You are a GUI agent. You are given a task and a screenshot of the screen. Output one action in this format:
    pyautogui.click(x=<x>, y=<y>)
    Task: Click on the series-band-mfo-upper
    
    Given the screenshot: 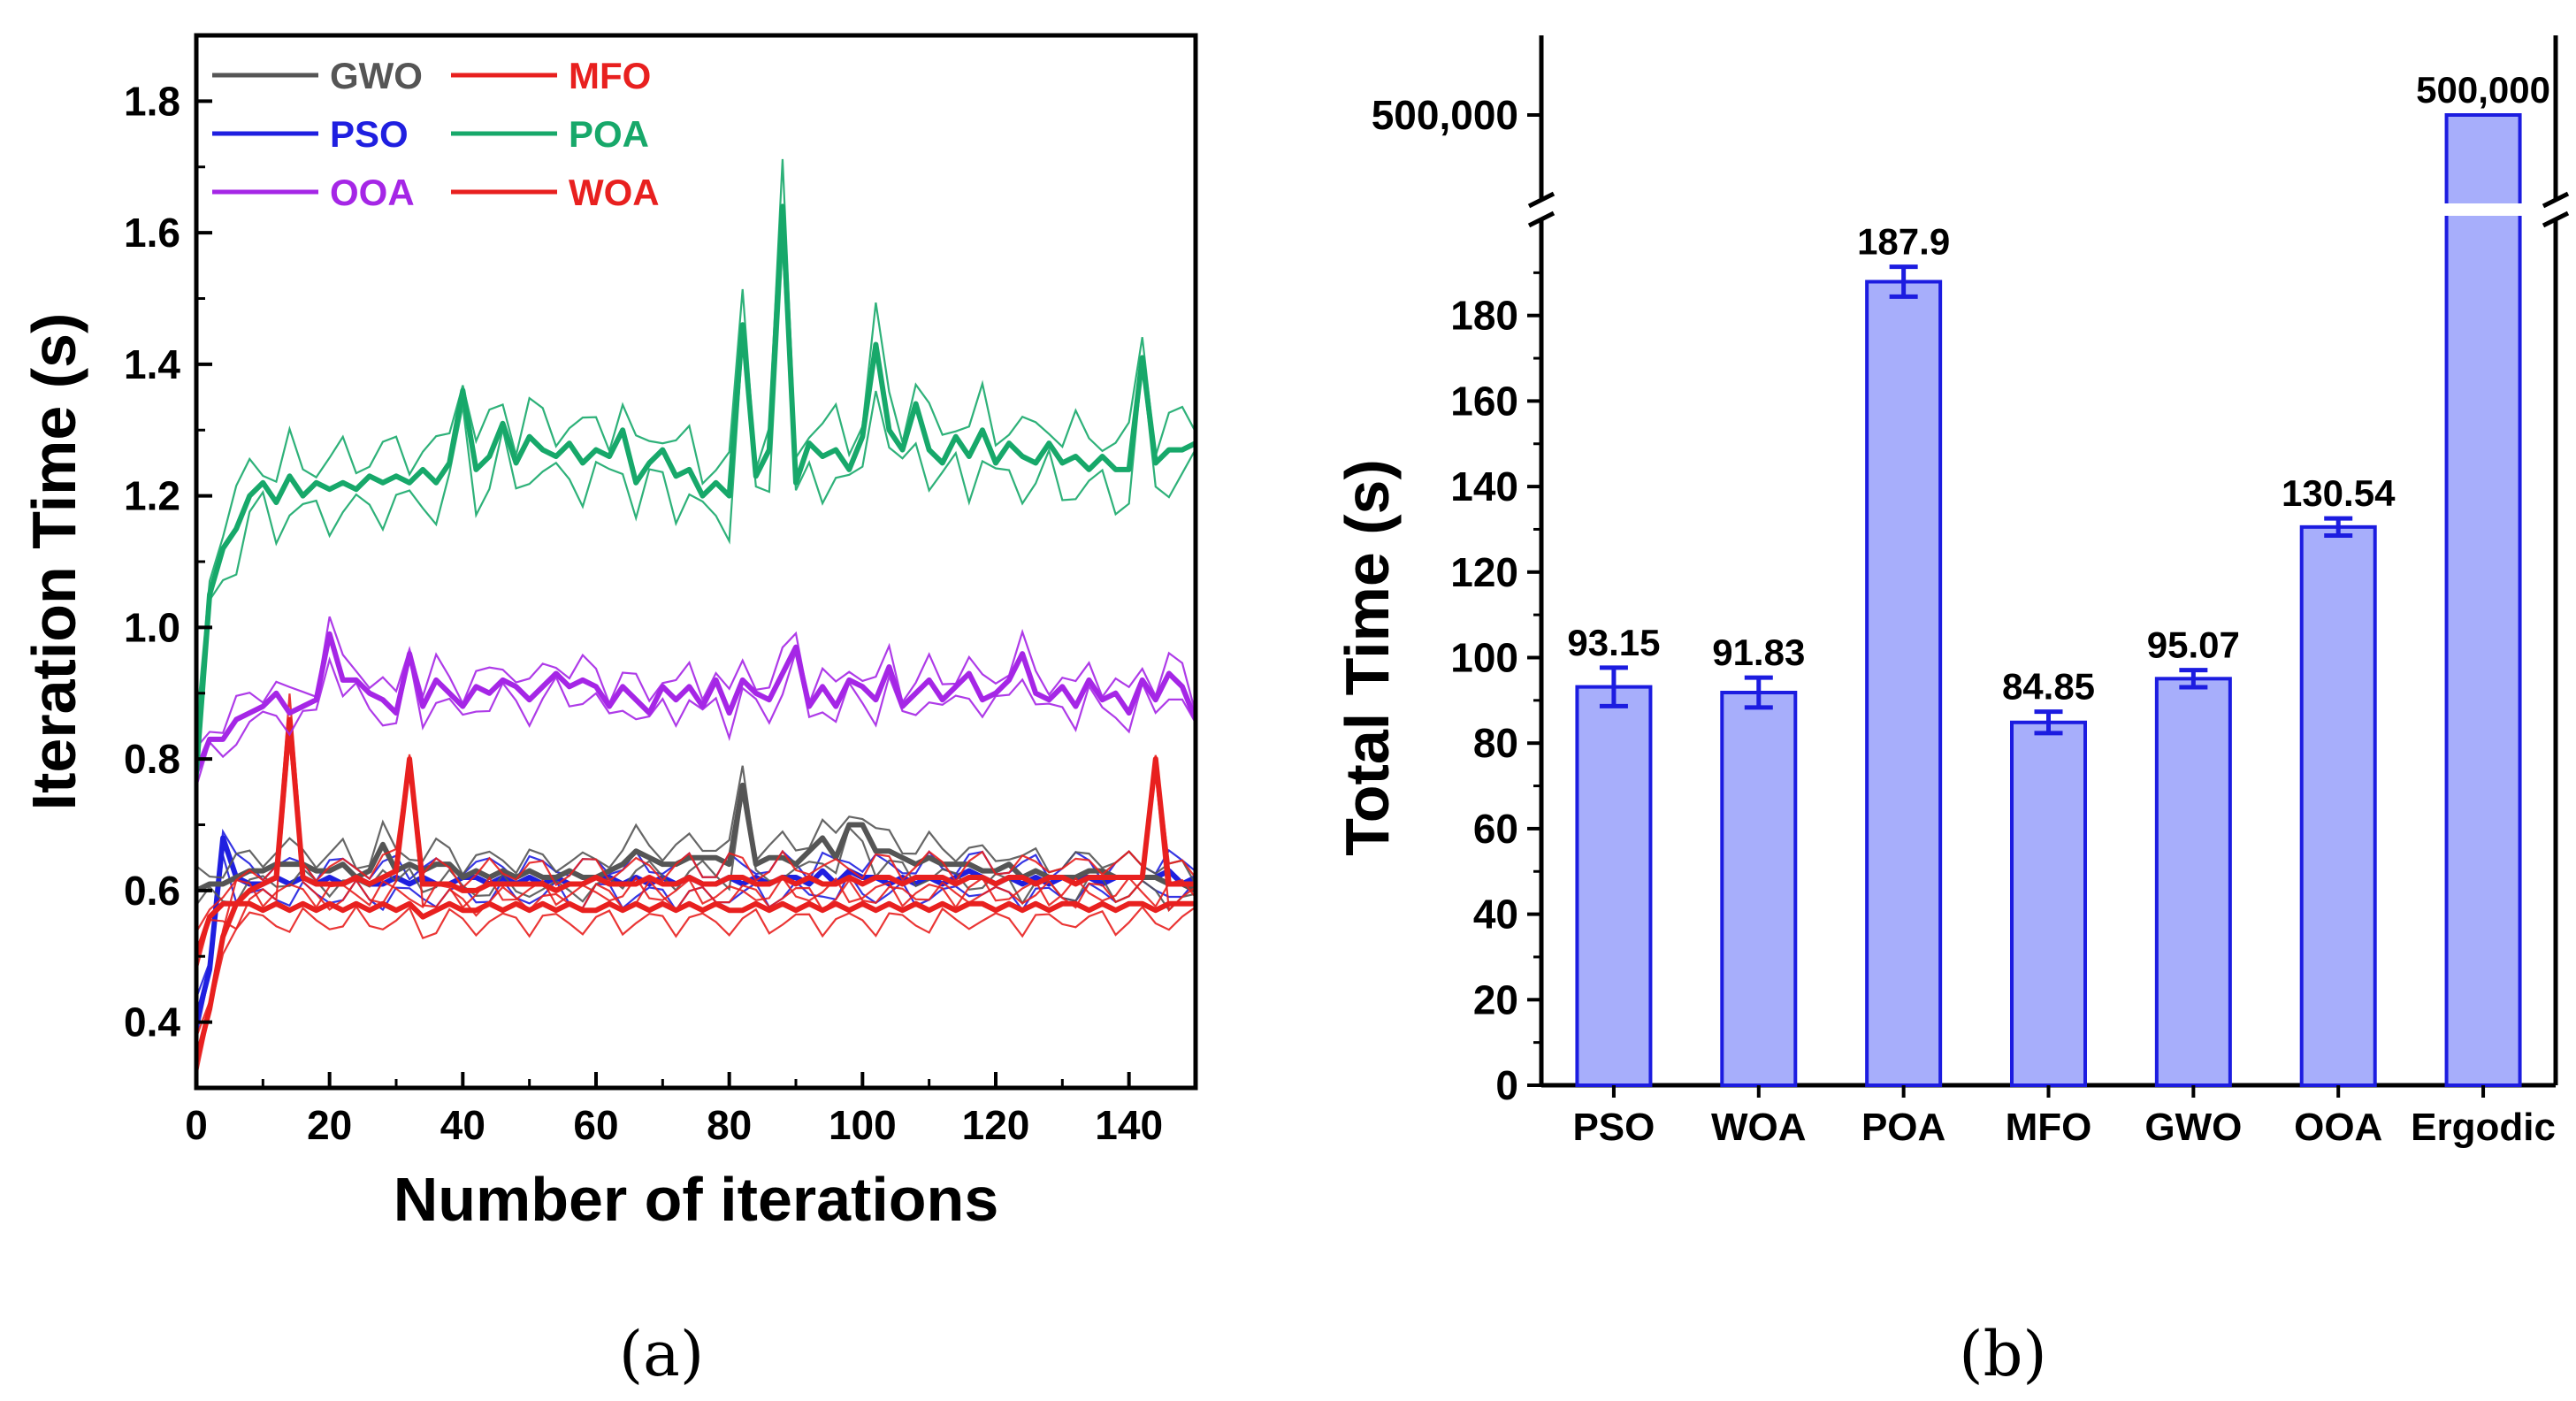 What is the action you would take?
    pyautogui.click(x=696, y=865)
    